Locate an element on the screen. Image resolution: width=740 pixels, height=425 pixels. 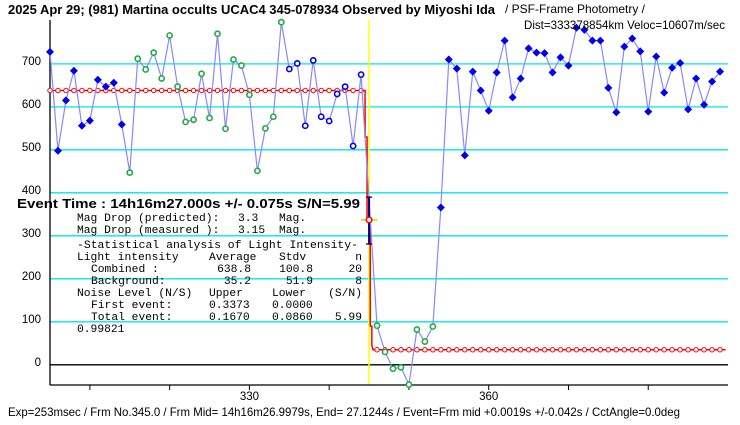
intensity-header-row: Light intensity Average Stdv n is located at coordinates (219, 258).